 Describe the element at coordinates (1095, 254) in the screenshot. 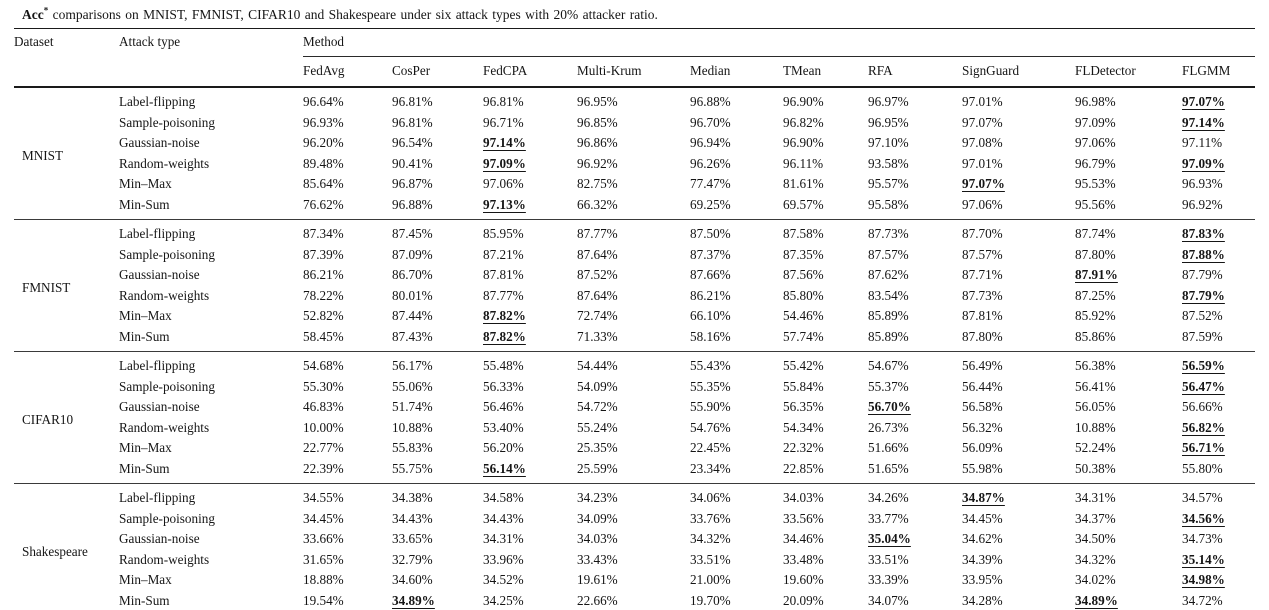

I see `value-cell-fldetector: 87.80%` at that location.